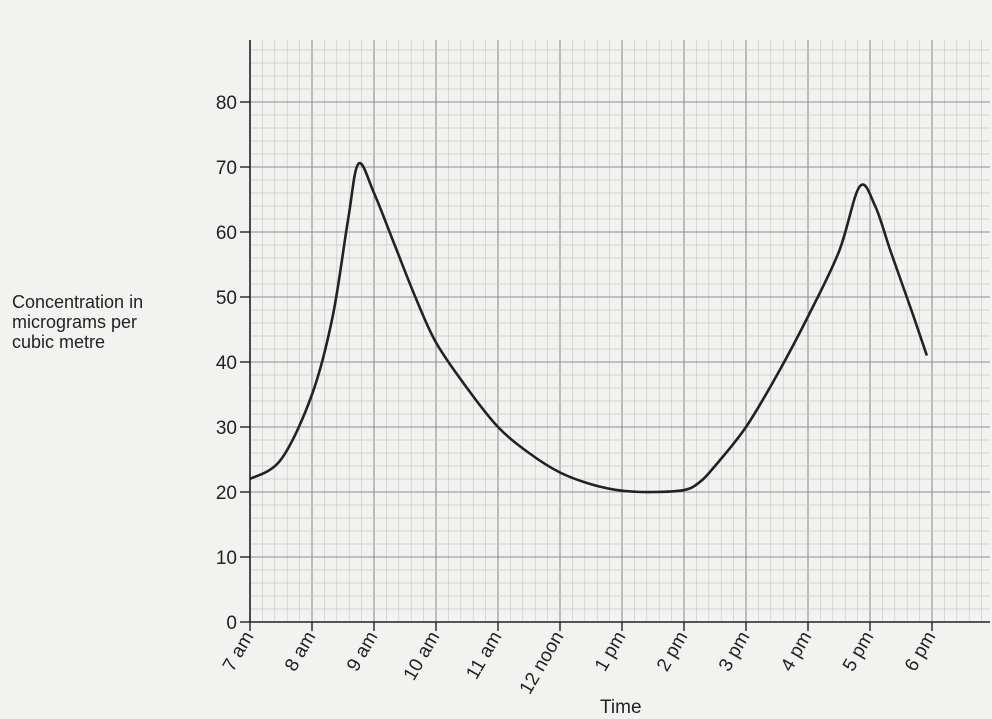 This screenshot has height=719, width=992. What do you see at coordinates (75, 322) in the screenshot?
I see `y-axis-label-line-2: micrograms per` at bounding box center [75, 322].